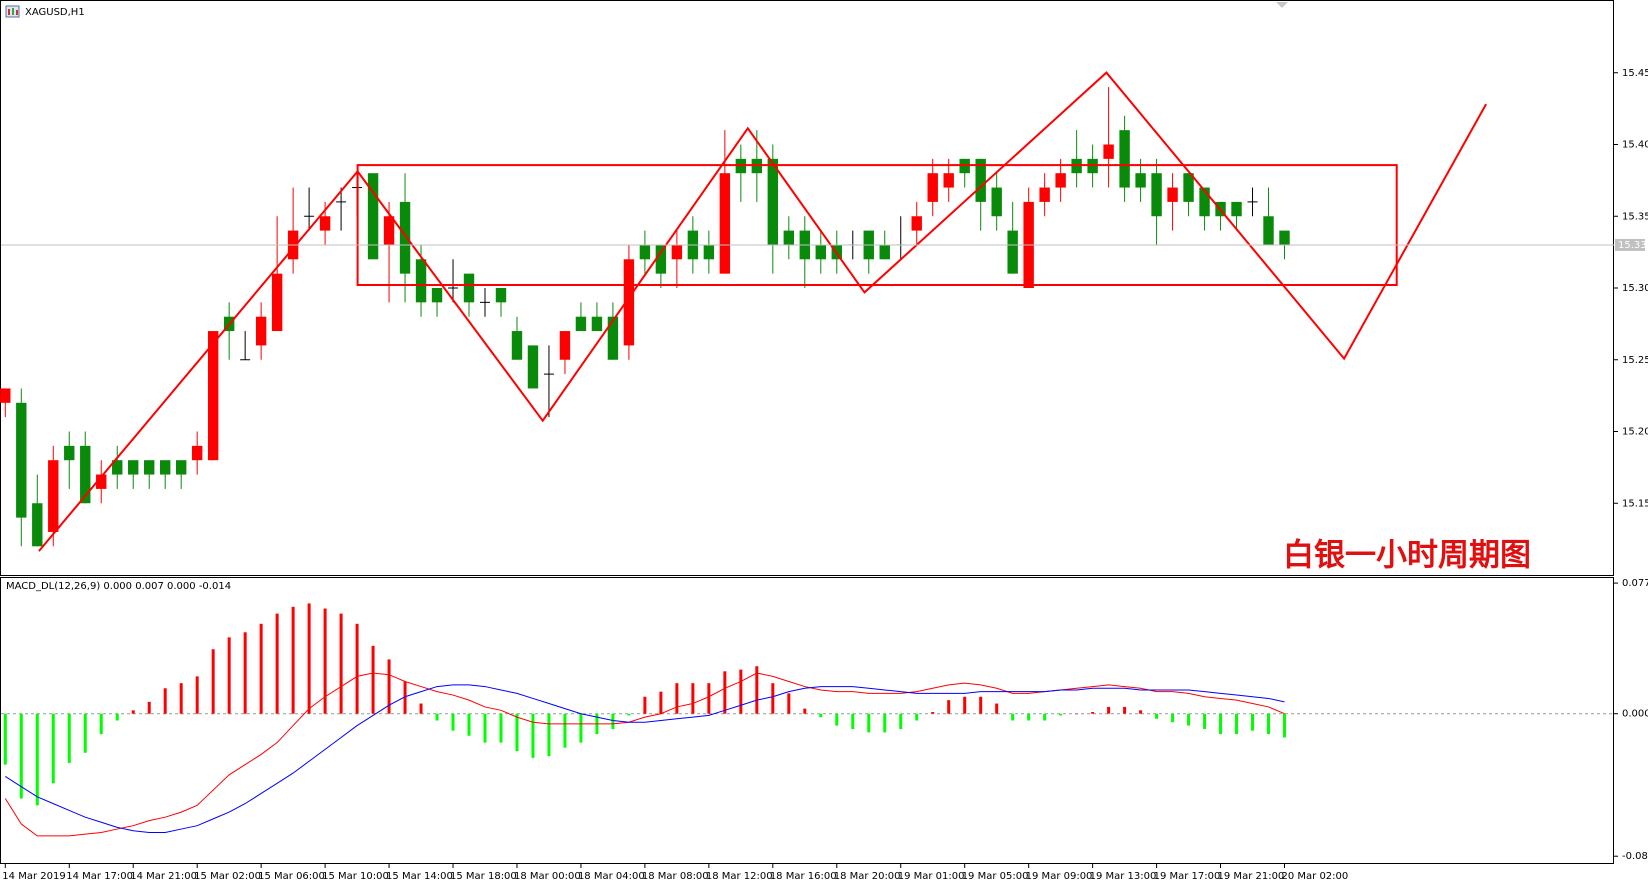  Describe the element at coordinates (419, 876) in the screenshot. I see `x-tick-label: 15 Mar 14:00` at that location.